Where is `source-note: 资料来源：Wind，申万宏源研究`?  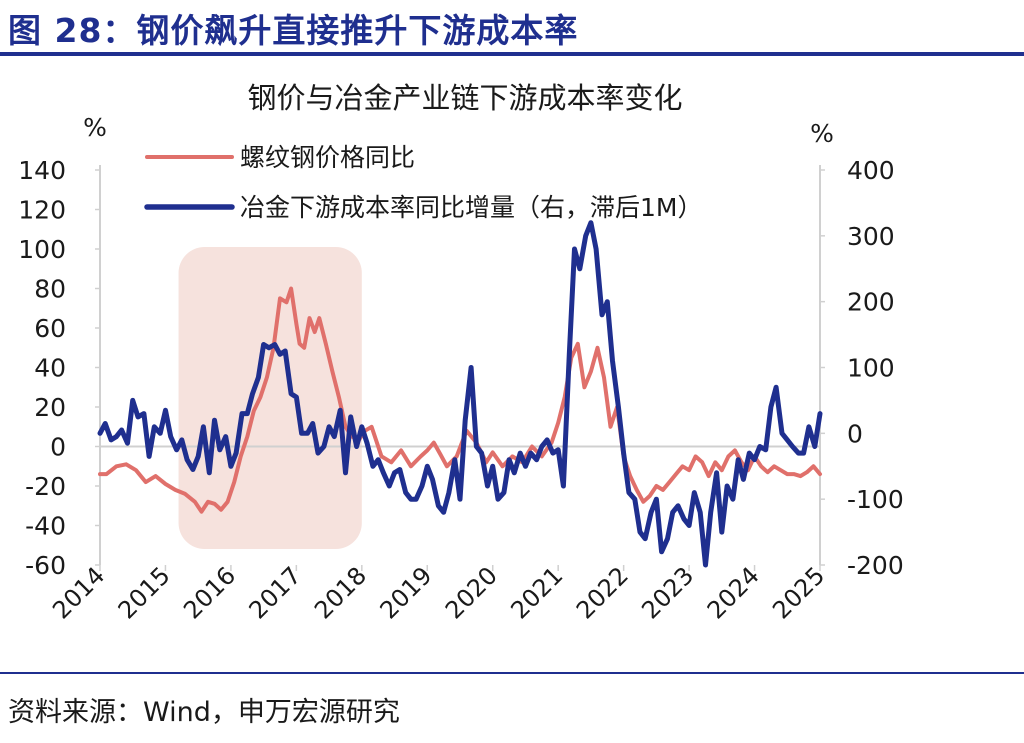 source-note: 资料来源：Wind，申万宏源研究 is located at coordinates (204, 712).